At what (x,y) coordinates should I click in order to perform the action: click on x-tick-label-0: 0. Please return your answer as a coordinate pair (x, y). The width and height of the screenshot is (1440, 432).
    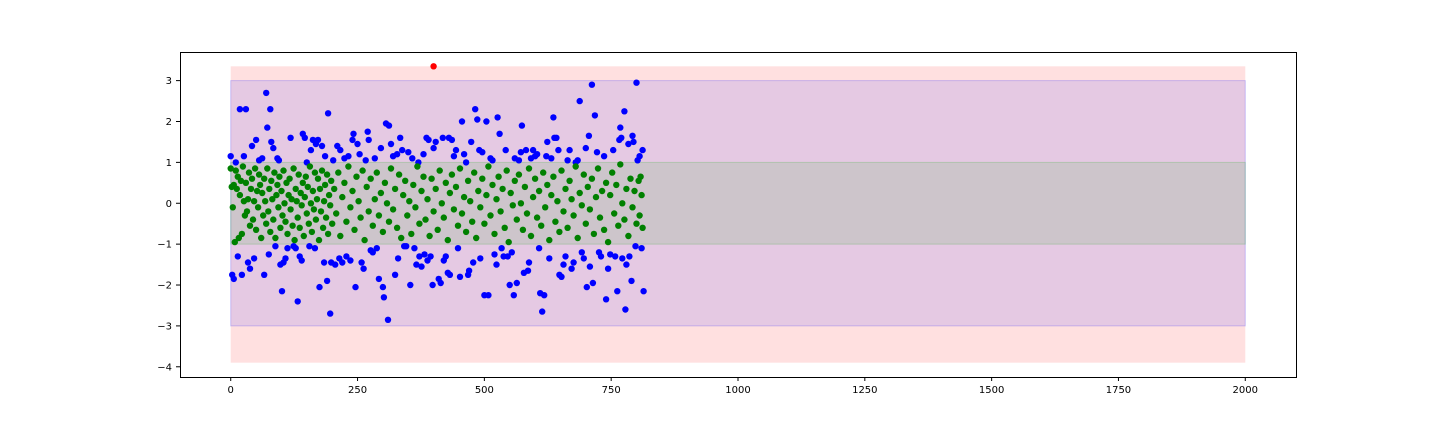
    Looking at the image, I should click on (231, 390).